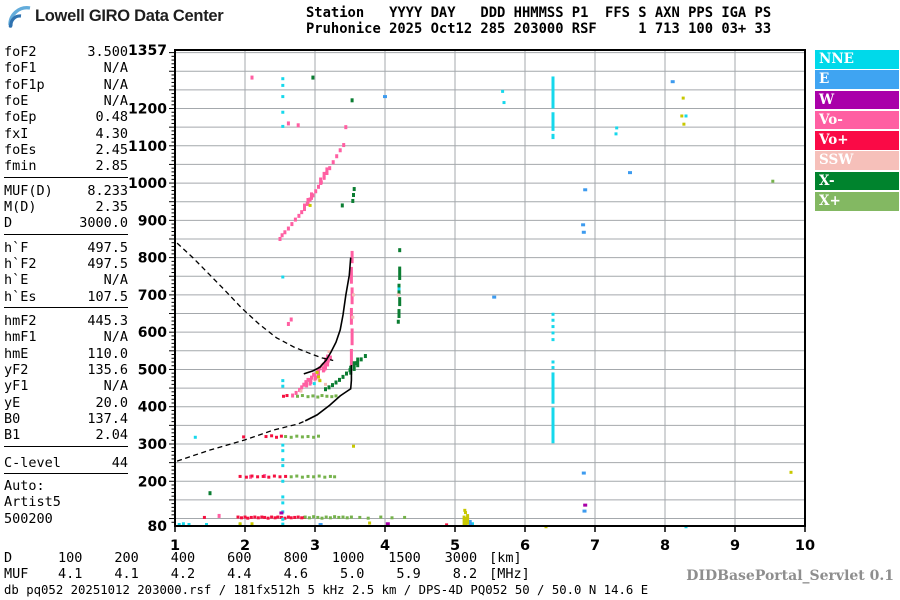  Describe the element at coordinates (66, 370) in the screenshot. I see `param-row: yF2 135.6` at that location.